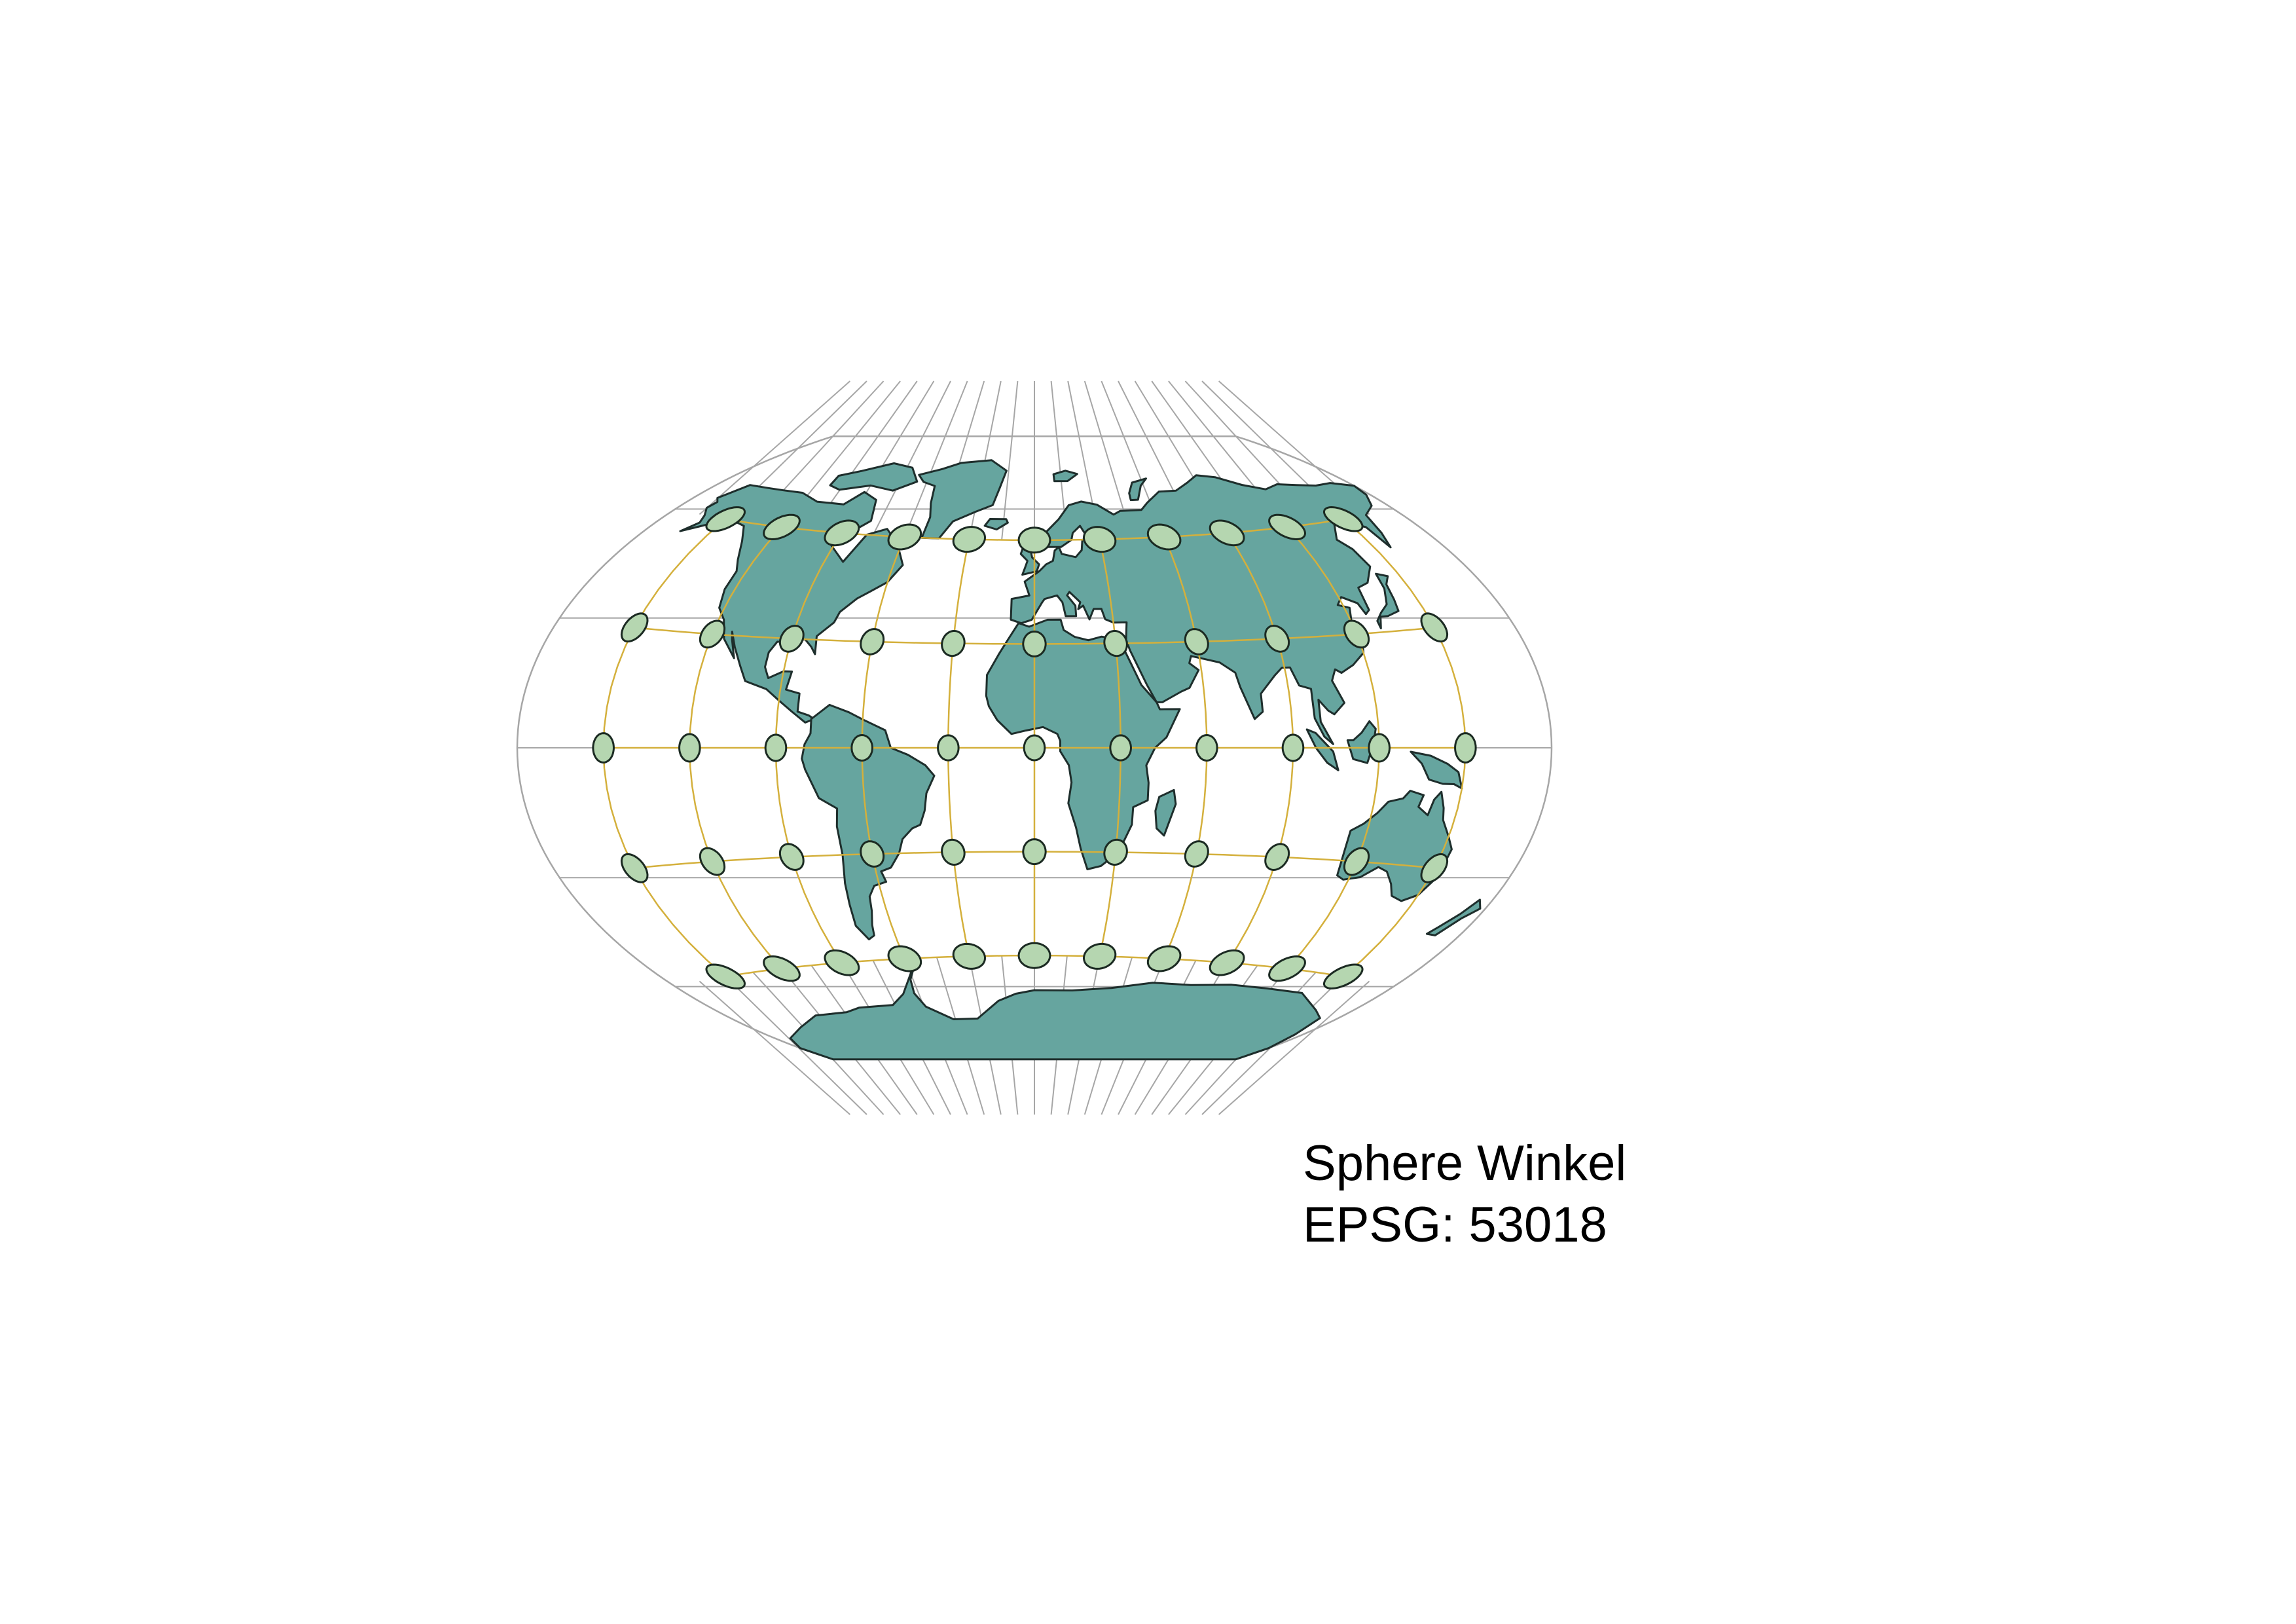  What do you see at coordinates (1165, 812) in the screenshot?
I see `land-madagascar` at bounding box center [1165, 812].